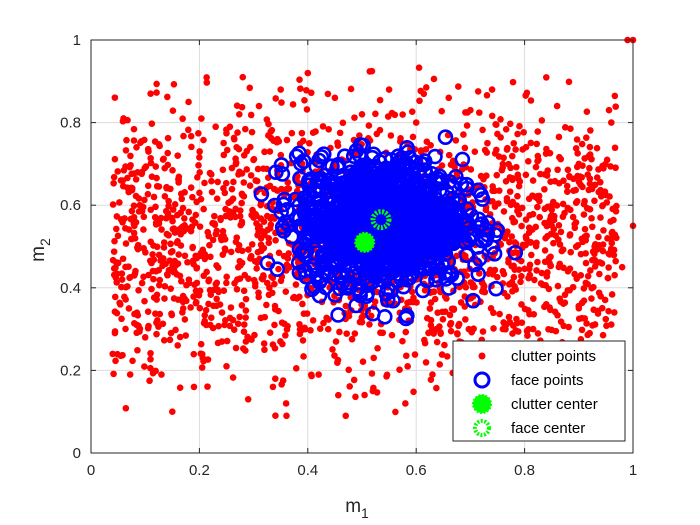  Describe the element at coordinates (77, 453) in the screenshot. I see `y-tick-label: 0` at that location.